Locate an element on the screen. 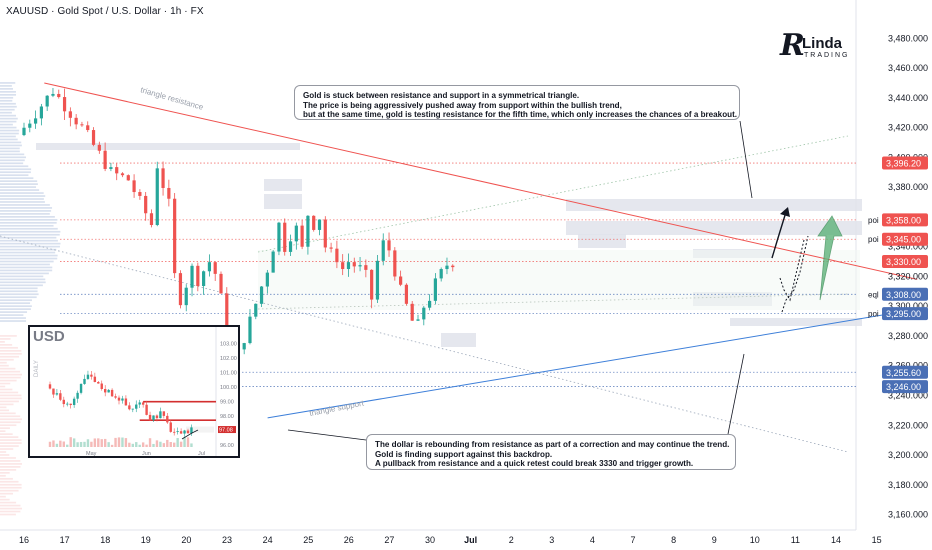 The height and width of the screenshot is (550, 932). level-price-badge: 3,246.00 is located at coordinates (905, 387).